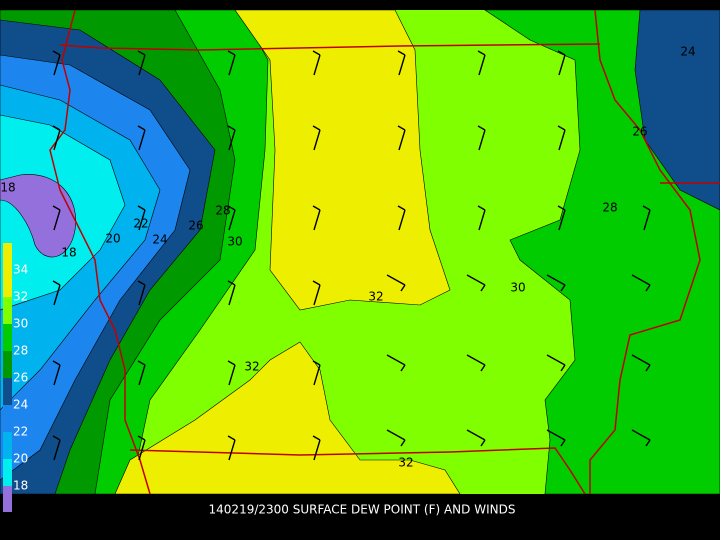 This screenshot has width=720, height=540. What do you see at coordinates (20, 297) in the screenshot?
I see `legend-label: 32` at bounding box center [20, 297].